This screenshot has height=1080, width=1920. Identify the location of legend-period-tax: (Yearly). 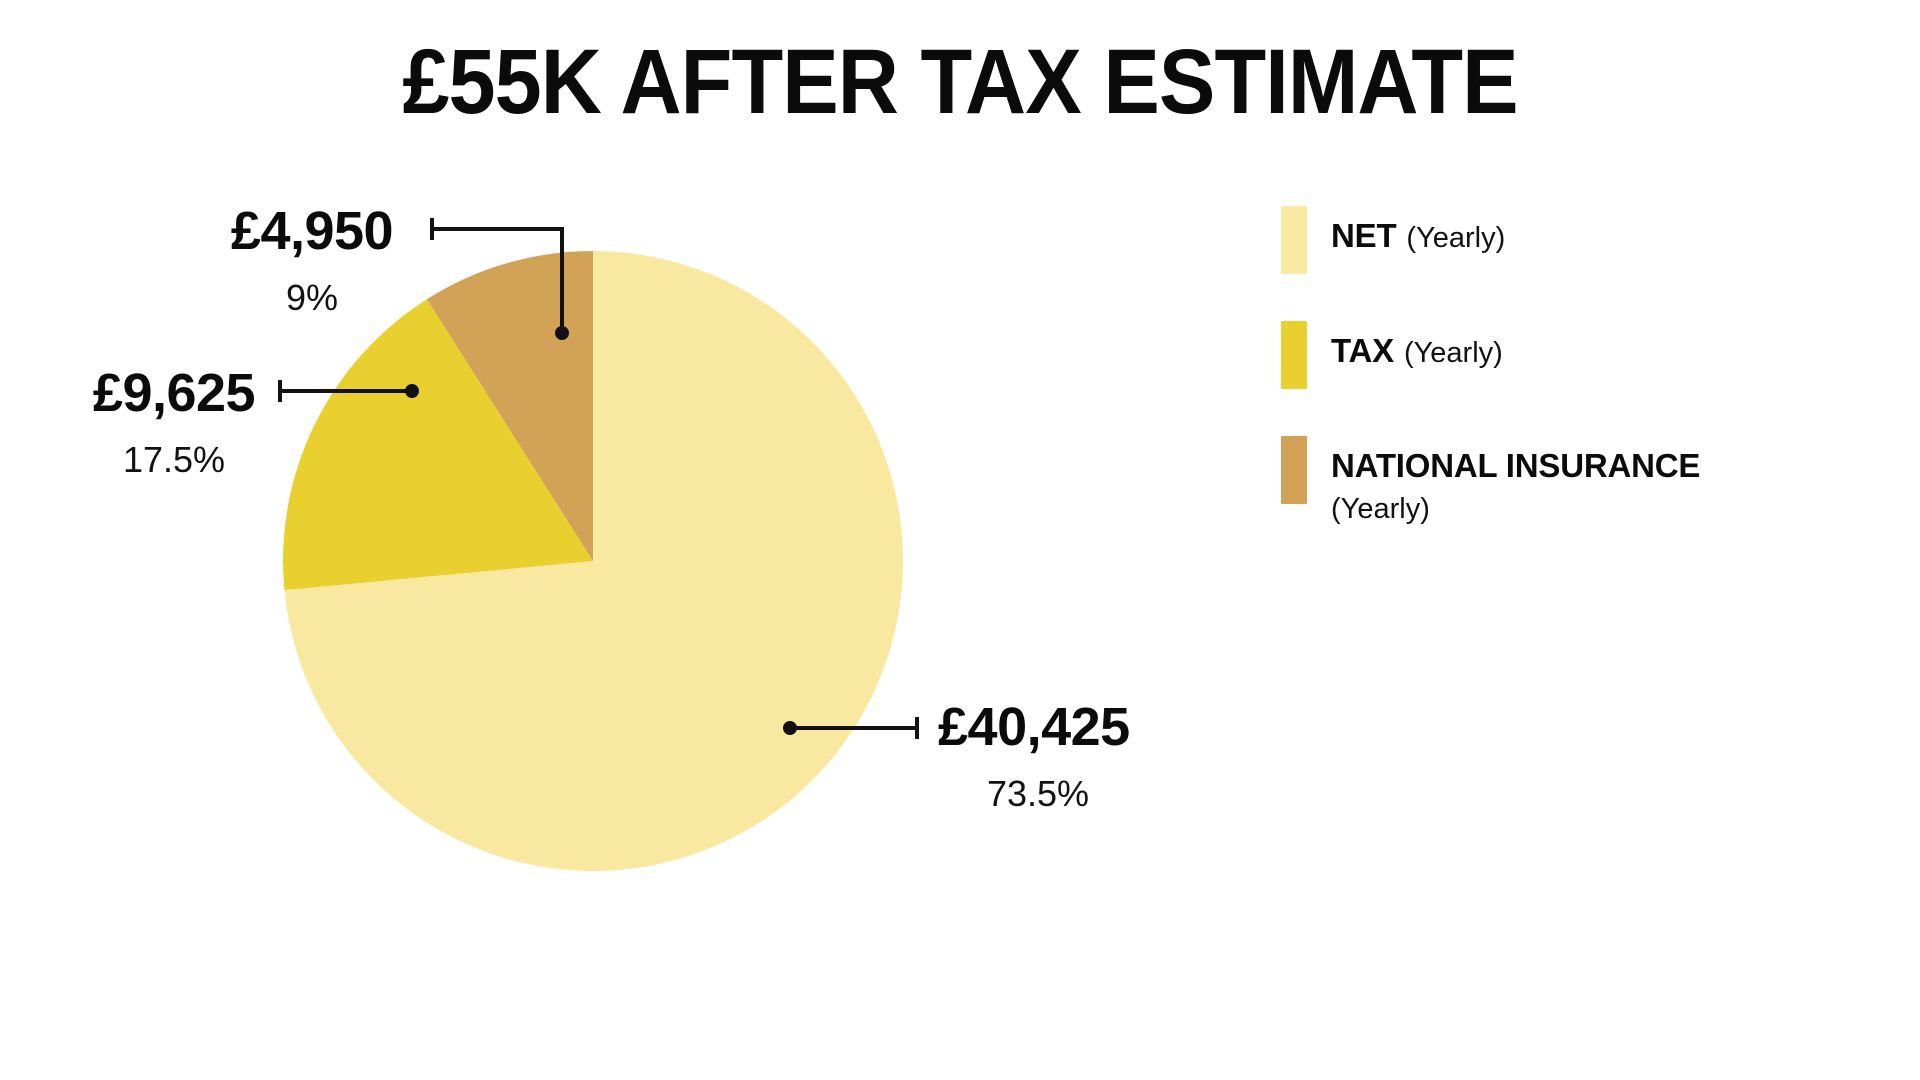
(1453, 353).